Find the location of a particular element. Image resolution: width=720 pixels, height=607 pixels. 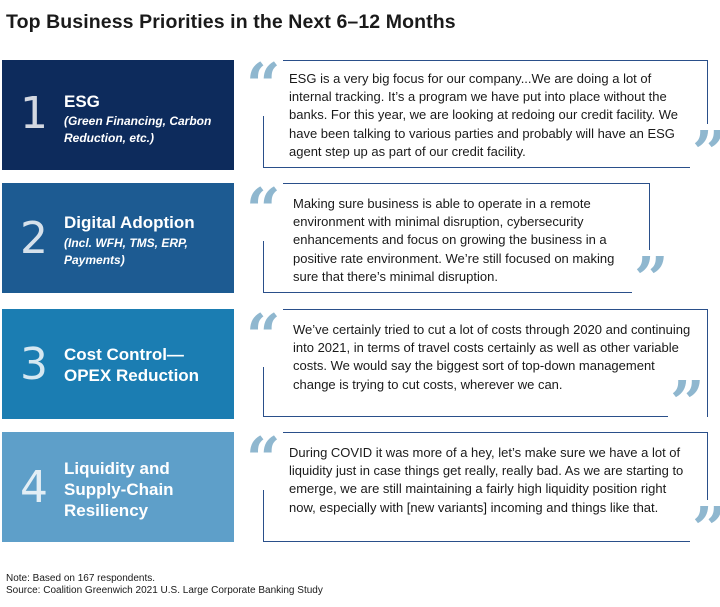

priority-heading: ESG is located at coordinates (82, 101).